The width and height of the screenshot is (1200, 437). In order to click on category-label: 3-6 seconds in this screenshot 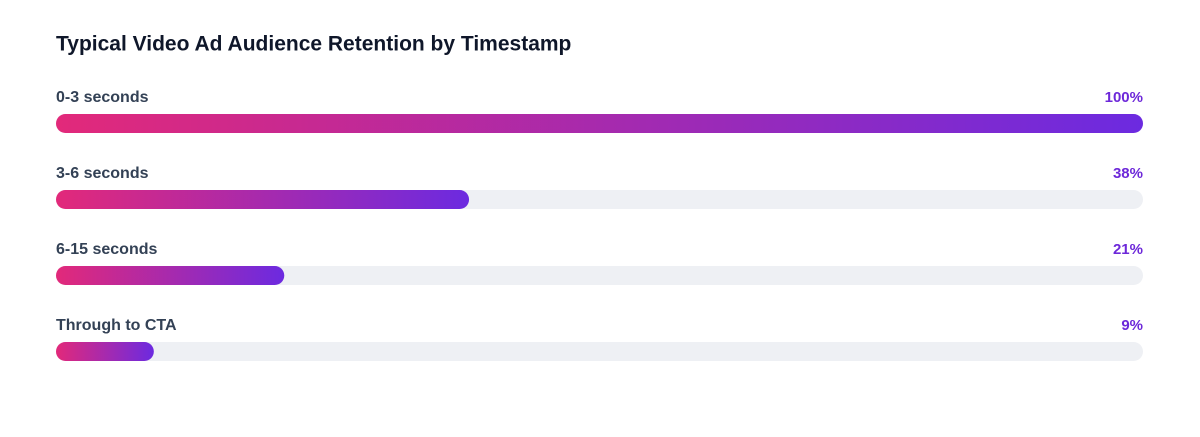, I will do `click(102, 173)`.